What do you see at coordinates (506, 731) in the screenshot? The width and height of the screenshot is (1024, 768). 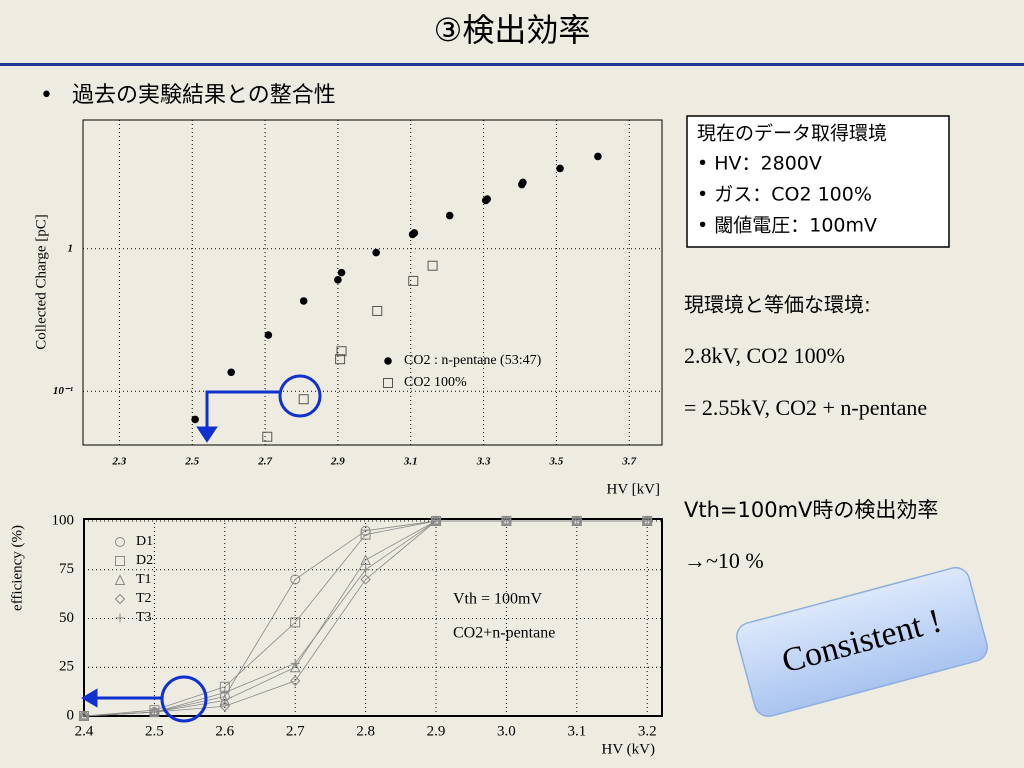 I see `x-tick-label: 3.0` at bounding box center [506, 731].